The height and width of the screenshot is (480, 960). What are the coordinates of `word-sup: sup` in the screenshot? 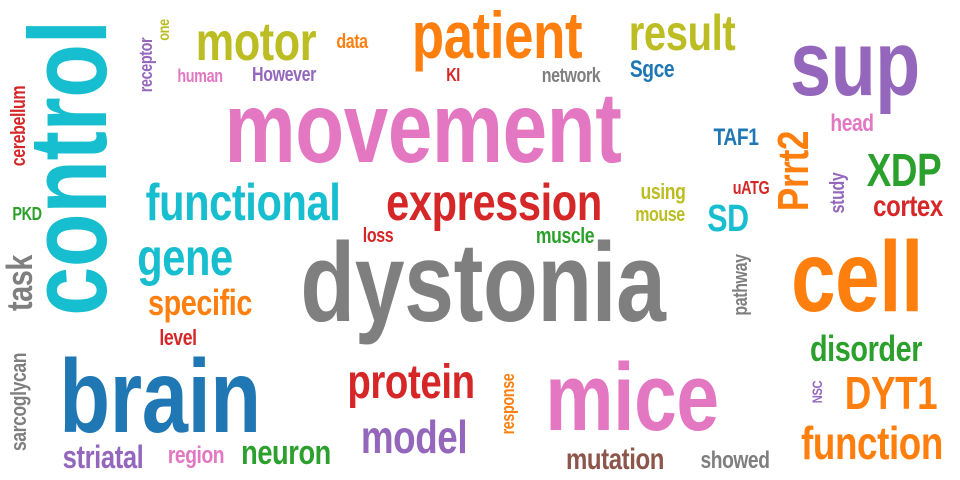 It's located at (855, 64).